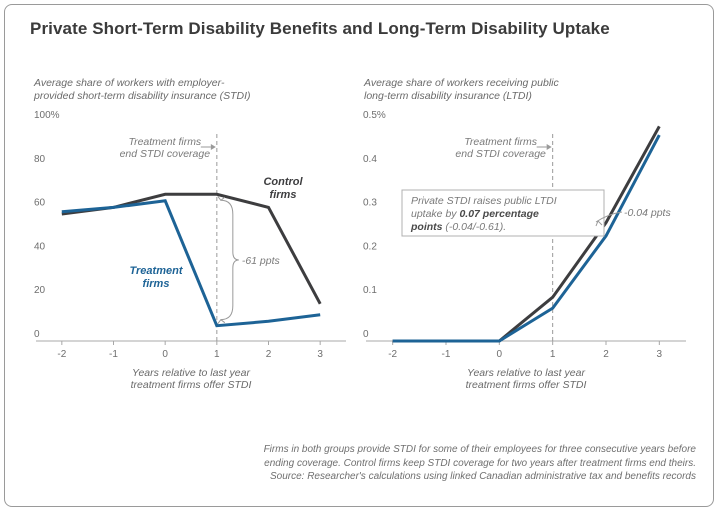 The width and height of the screenshot is (720, 513). Describe the element at coordinates (392, 354) in the screenshot. I see `right-xtick-label: -2` at that location.